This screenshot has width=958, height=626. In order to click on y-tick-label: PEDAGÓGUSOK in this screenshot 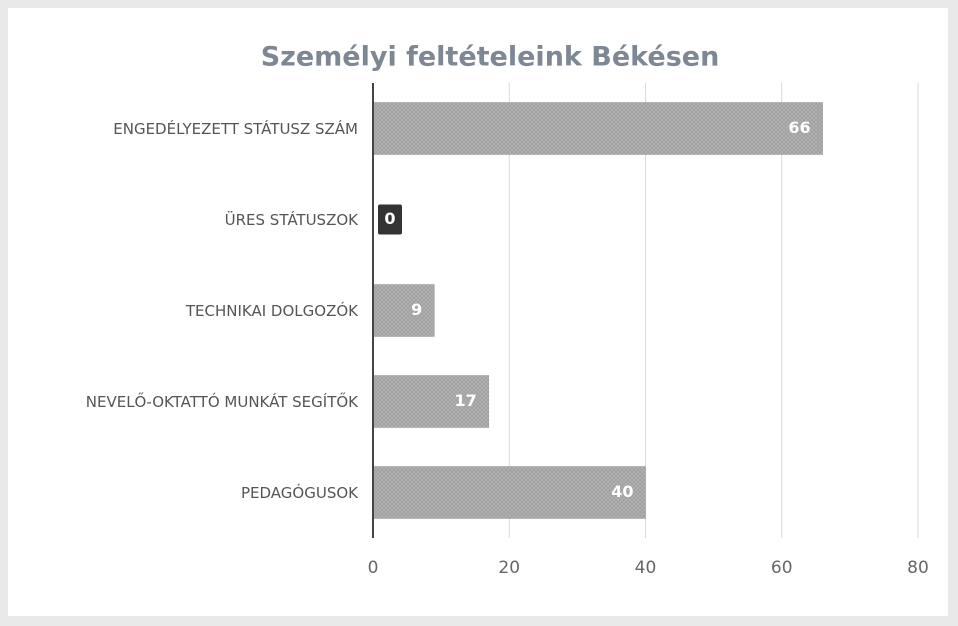, I will do `click(299, 492)`.